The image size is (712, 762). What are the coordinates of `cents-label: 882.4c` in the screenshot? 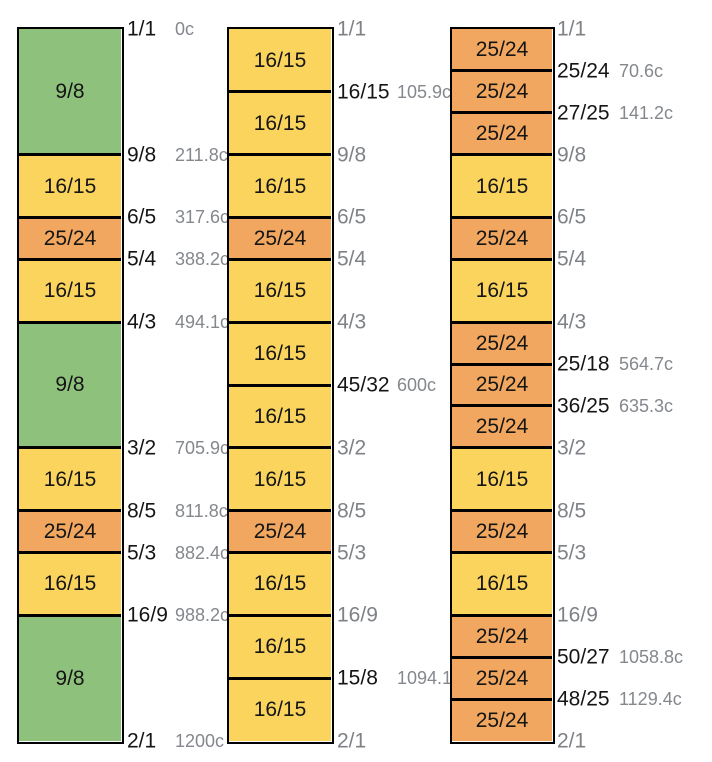 It's located at (202, 552).